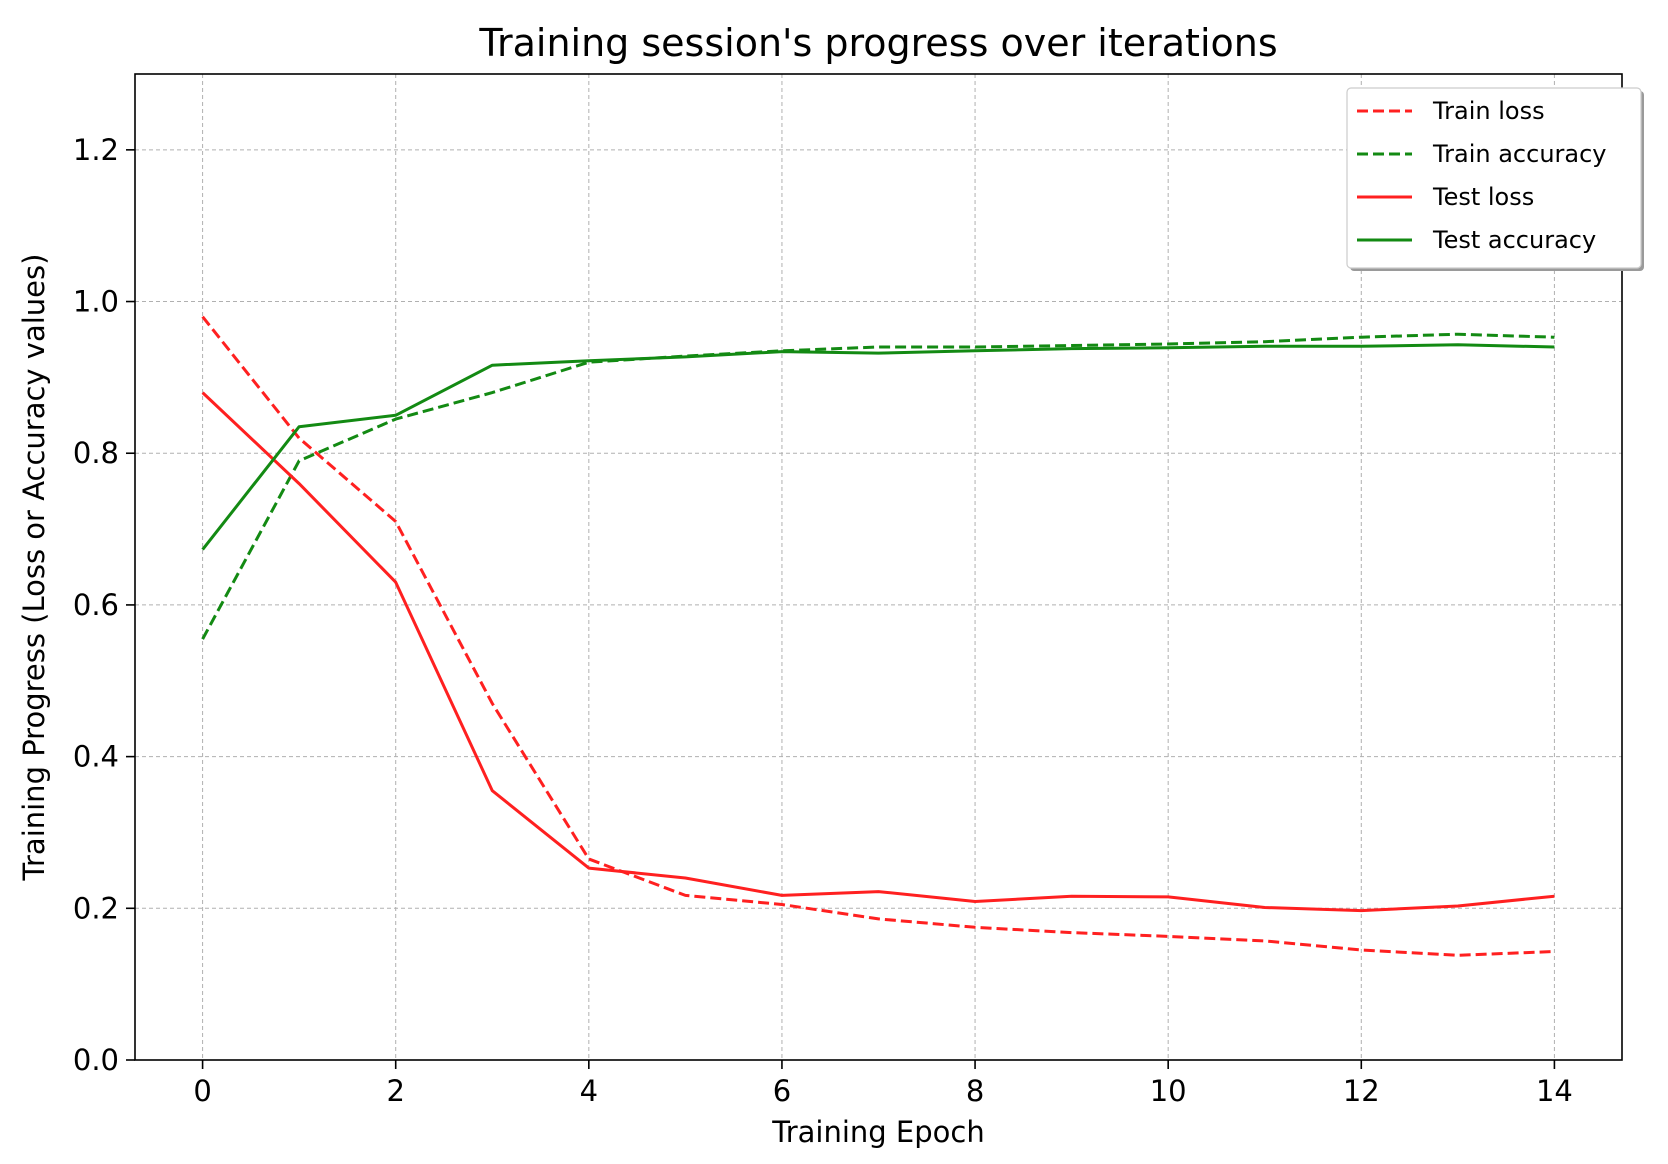 The image size is (1668, 1164). Describe the element at coordinates (1168, 1091) in the screenshot. I see `x-tick-label: 10` at that location.